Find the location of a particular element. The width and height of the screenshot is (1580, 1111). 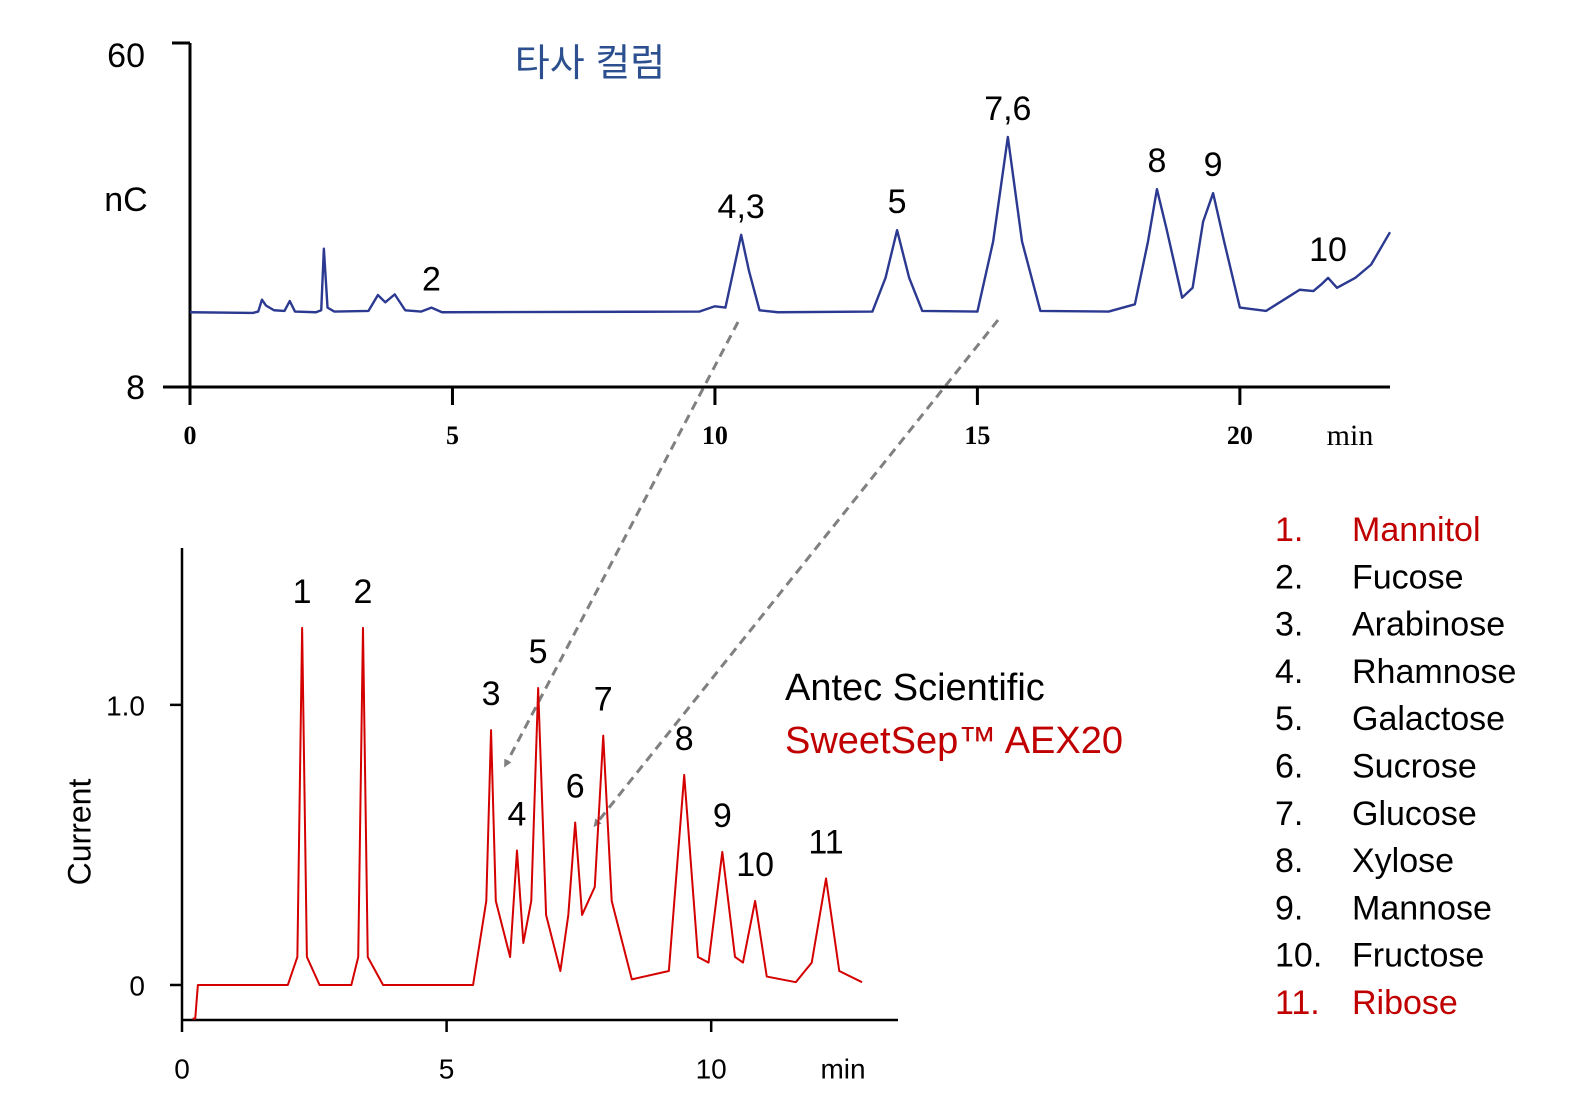

y-tick-label: 1.0 is located at coordinates (125, 705).